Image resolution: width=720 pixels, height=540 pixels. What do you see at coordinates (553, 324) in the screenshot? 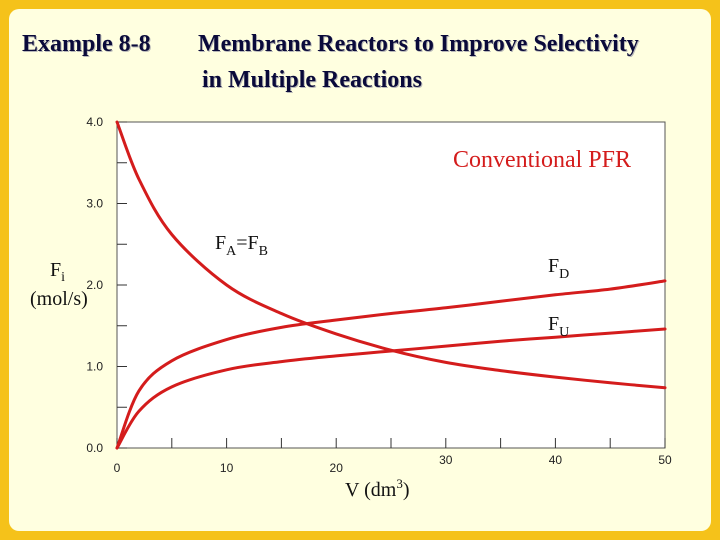
I see `fu-main: F` at bounding box center [553, 324].